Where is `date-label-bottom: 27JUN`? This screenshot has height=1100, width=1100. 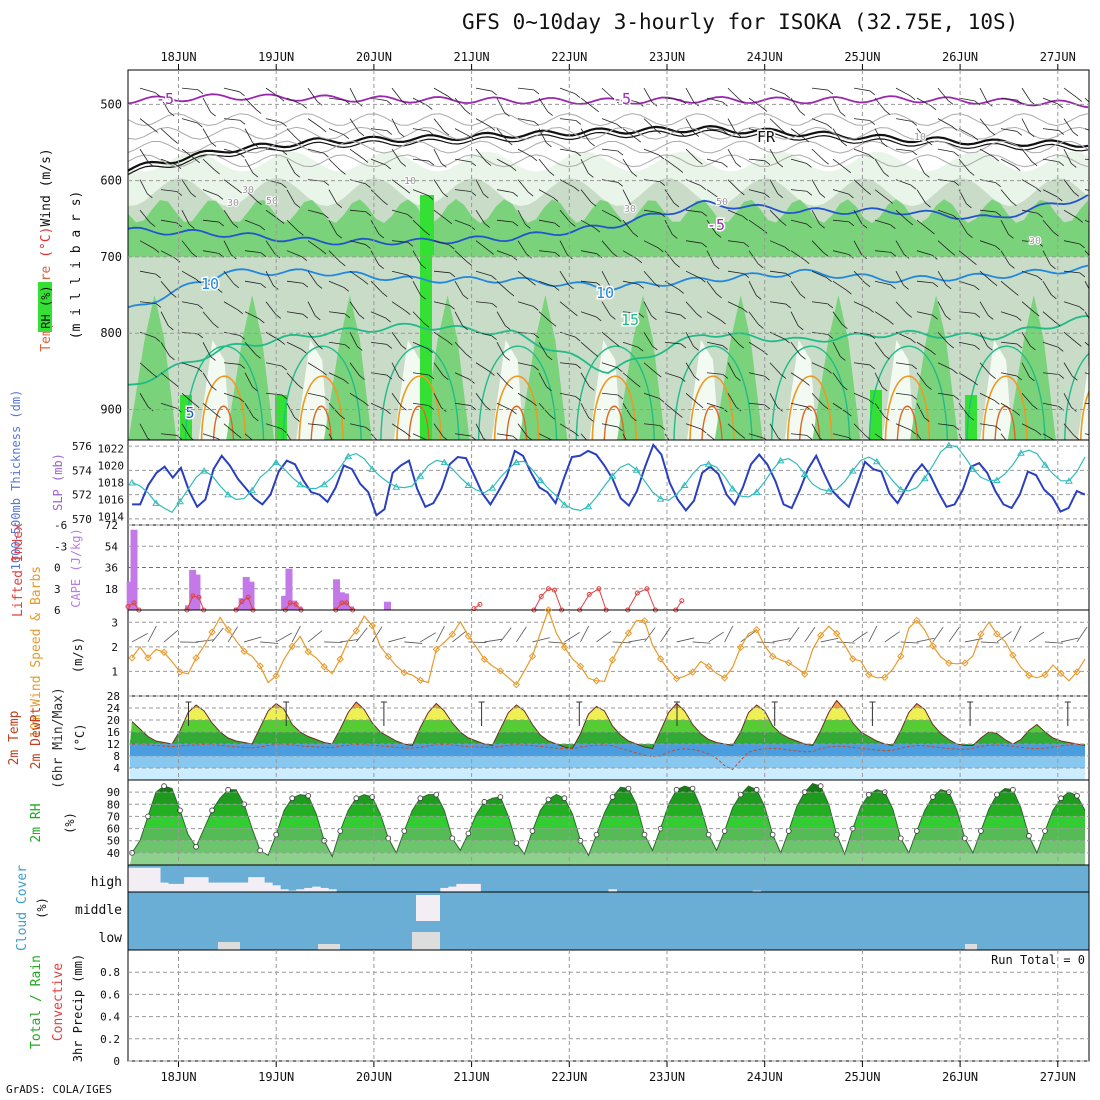 date-label-bottom: 27JUN is located at coordinates (1058, 1077).